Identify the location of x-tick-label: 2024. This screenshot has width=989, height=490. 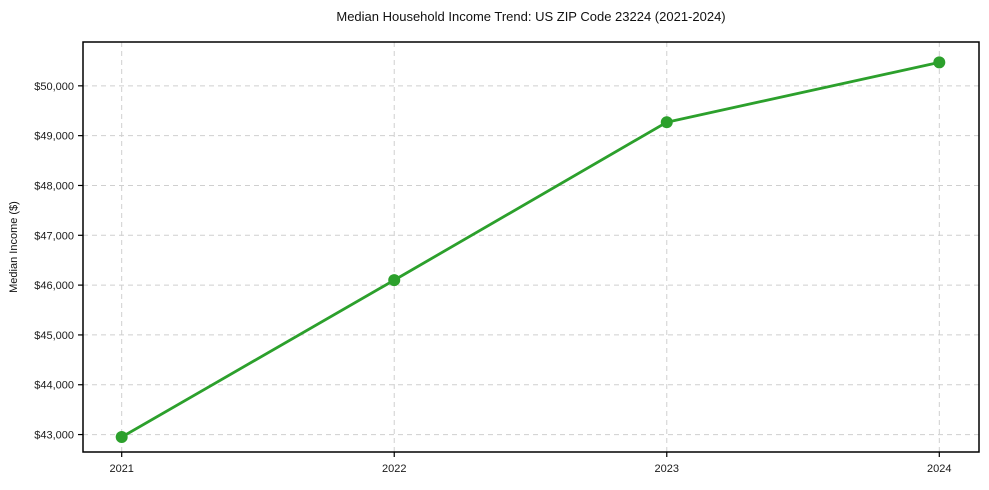
(939, 469).